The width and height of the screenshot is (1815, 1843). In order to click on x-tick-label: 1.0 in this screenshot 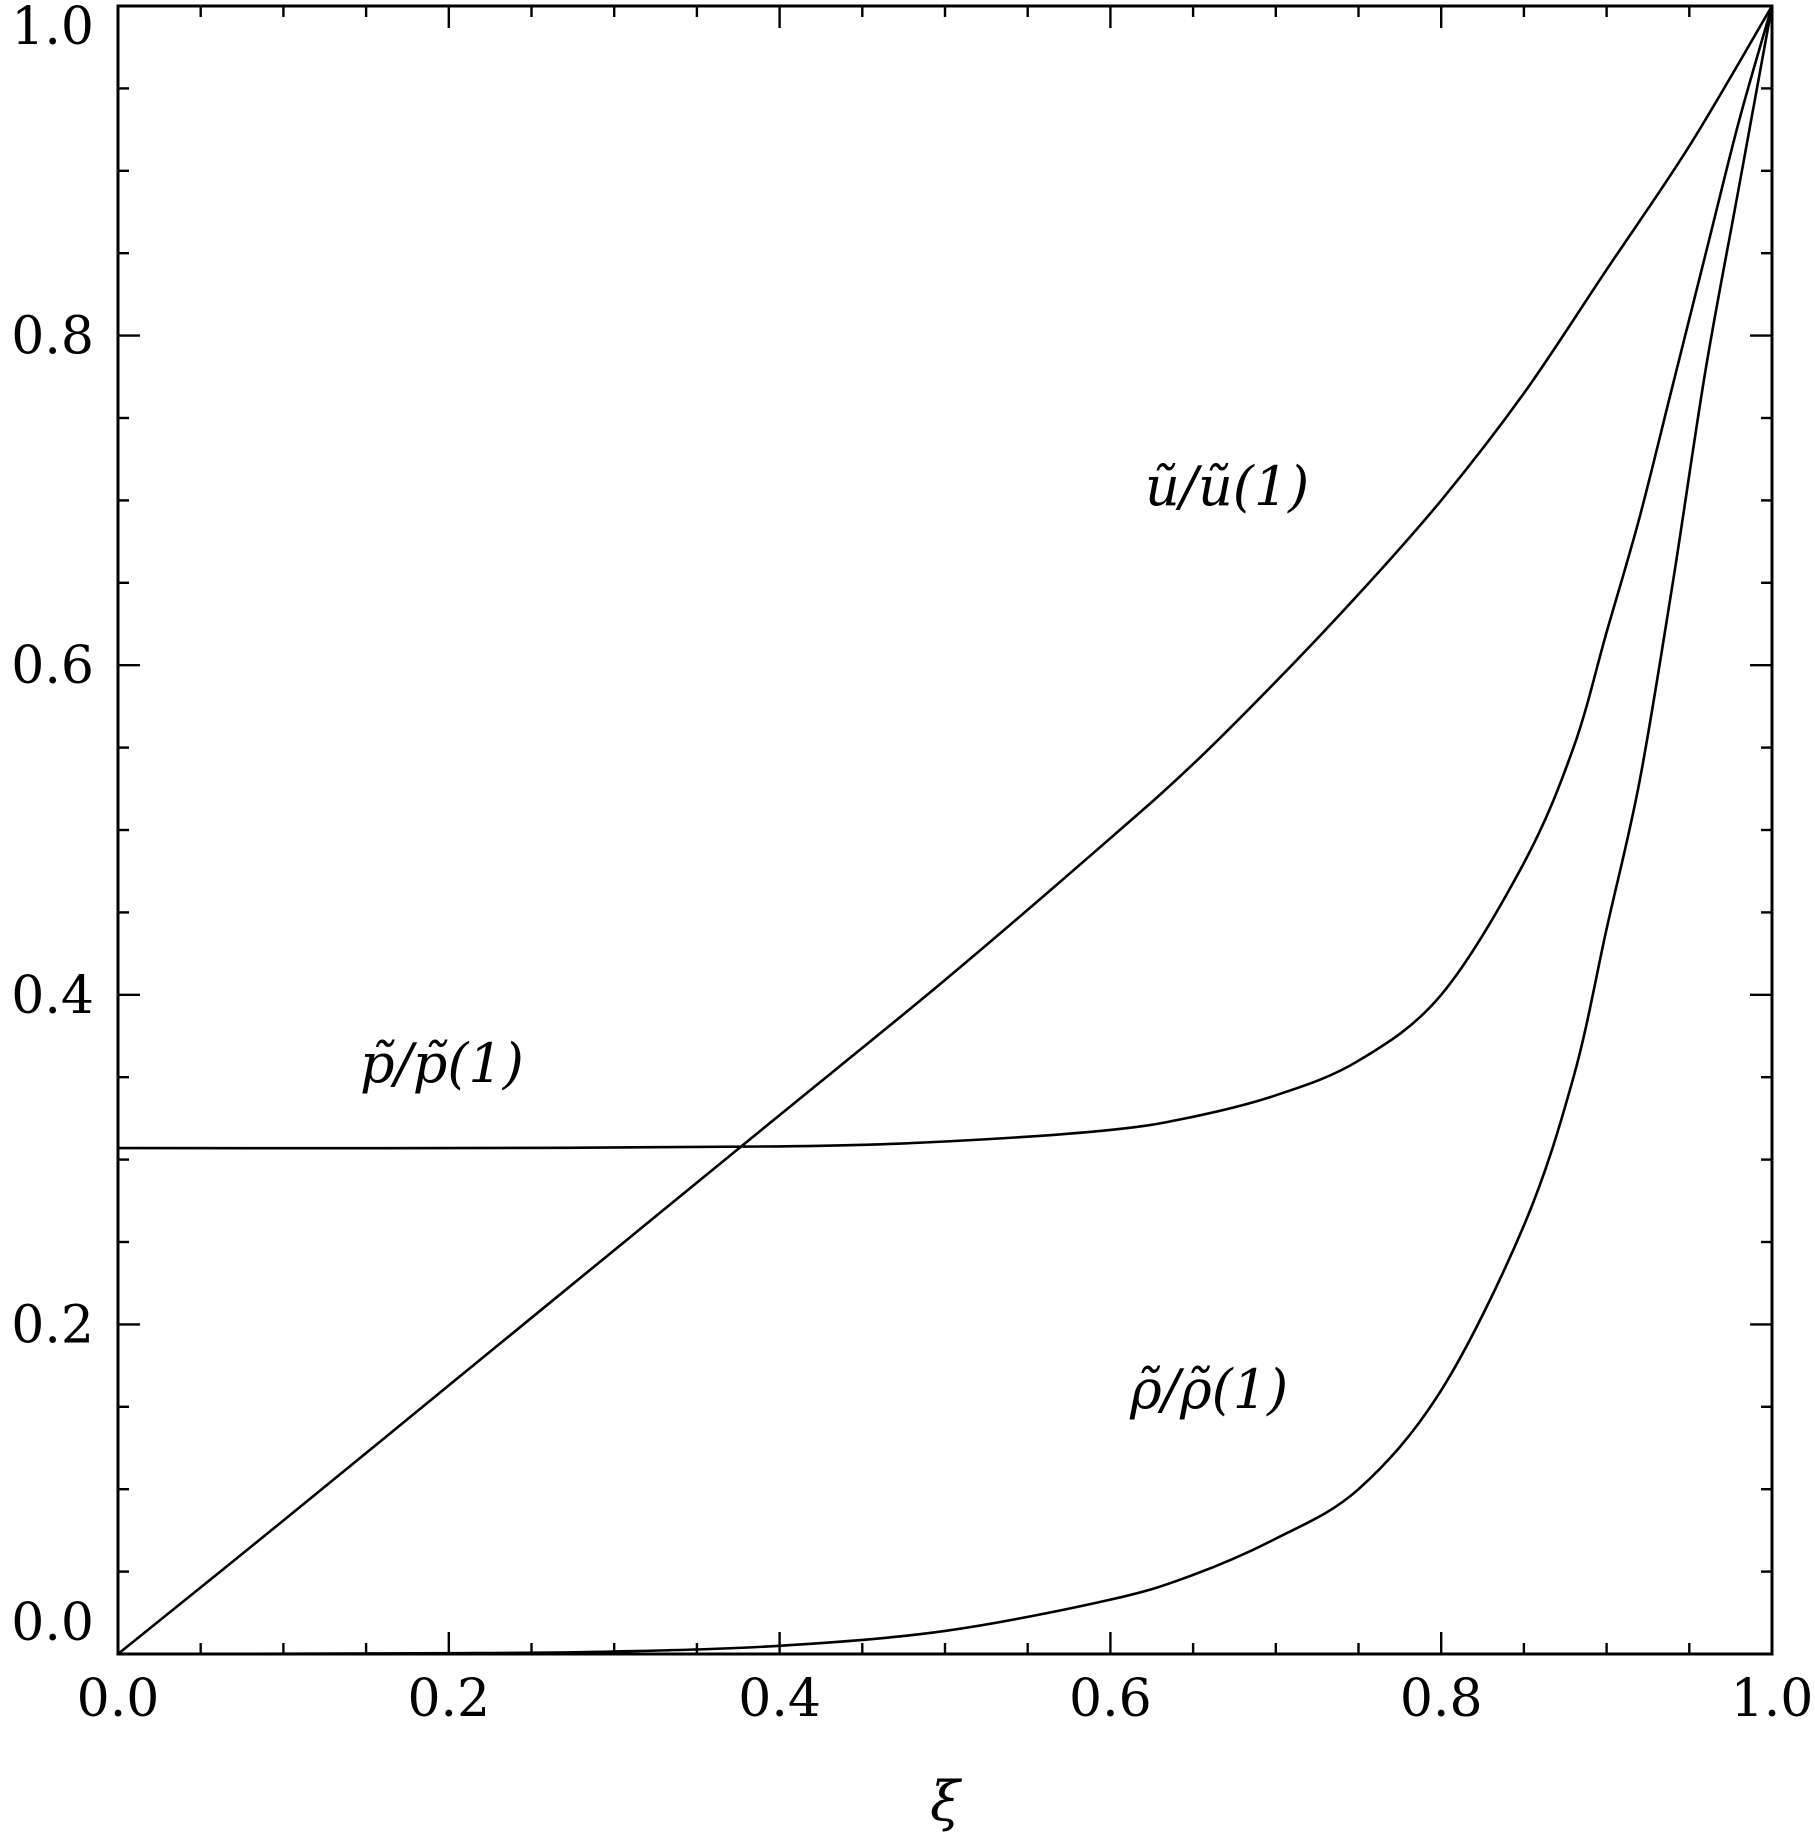, I will do `click(1772, 1699)`.